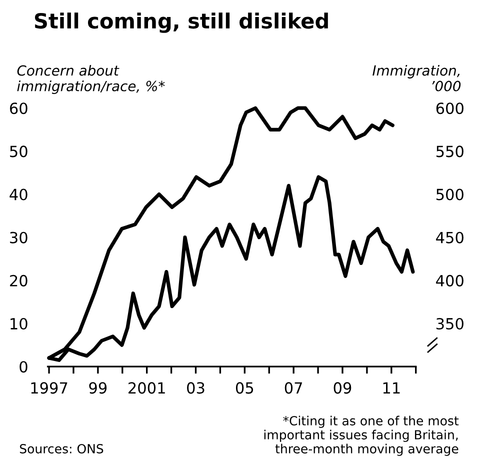 The height and width of the screenshot is (470, 478). Describe the element at coordinates (19, 280) in the screenshot. I see `y-tick-label: 20` at that location.